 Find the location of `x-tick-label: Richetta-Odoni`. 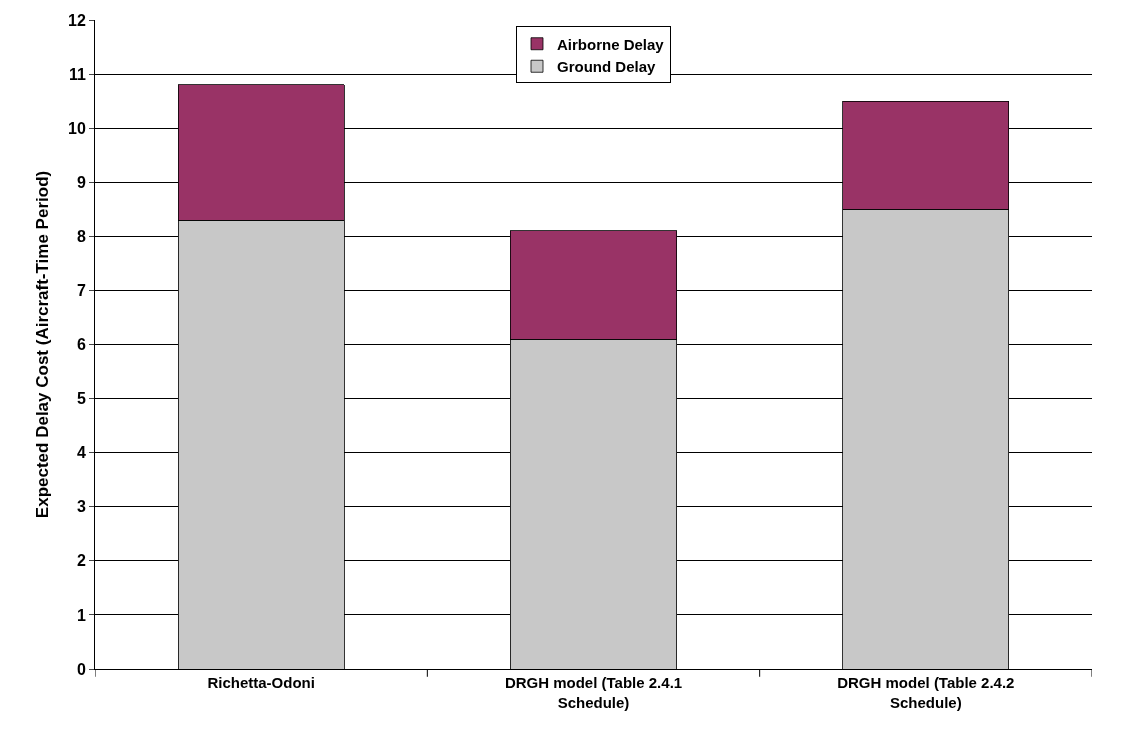

x-tick-label: Richetta-Odoni is located at coordinates (261, 682).